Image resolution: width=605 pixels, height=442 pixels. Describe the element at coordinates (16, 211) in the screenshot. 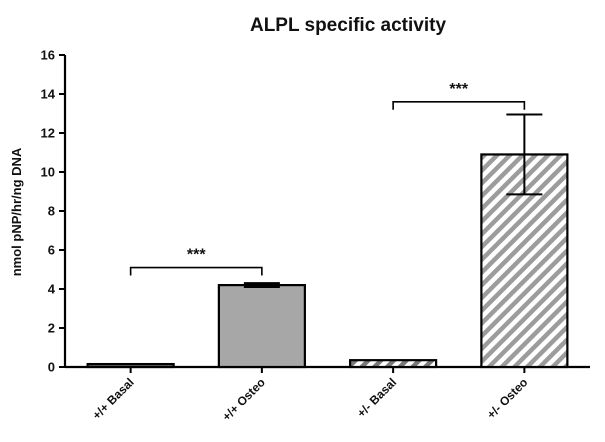

I see `y-axis-label: nmol pNP/hr/ng DNA` at that location.